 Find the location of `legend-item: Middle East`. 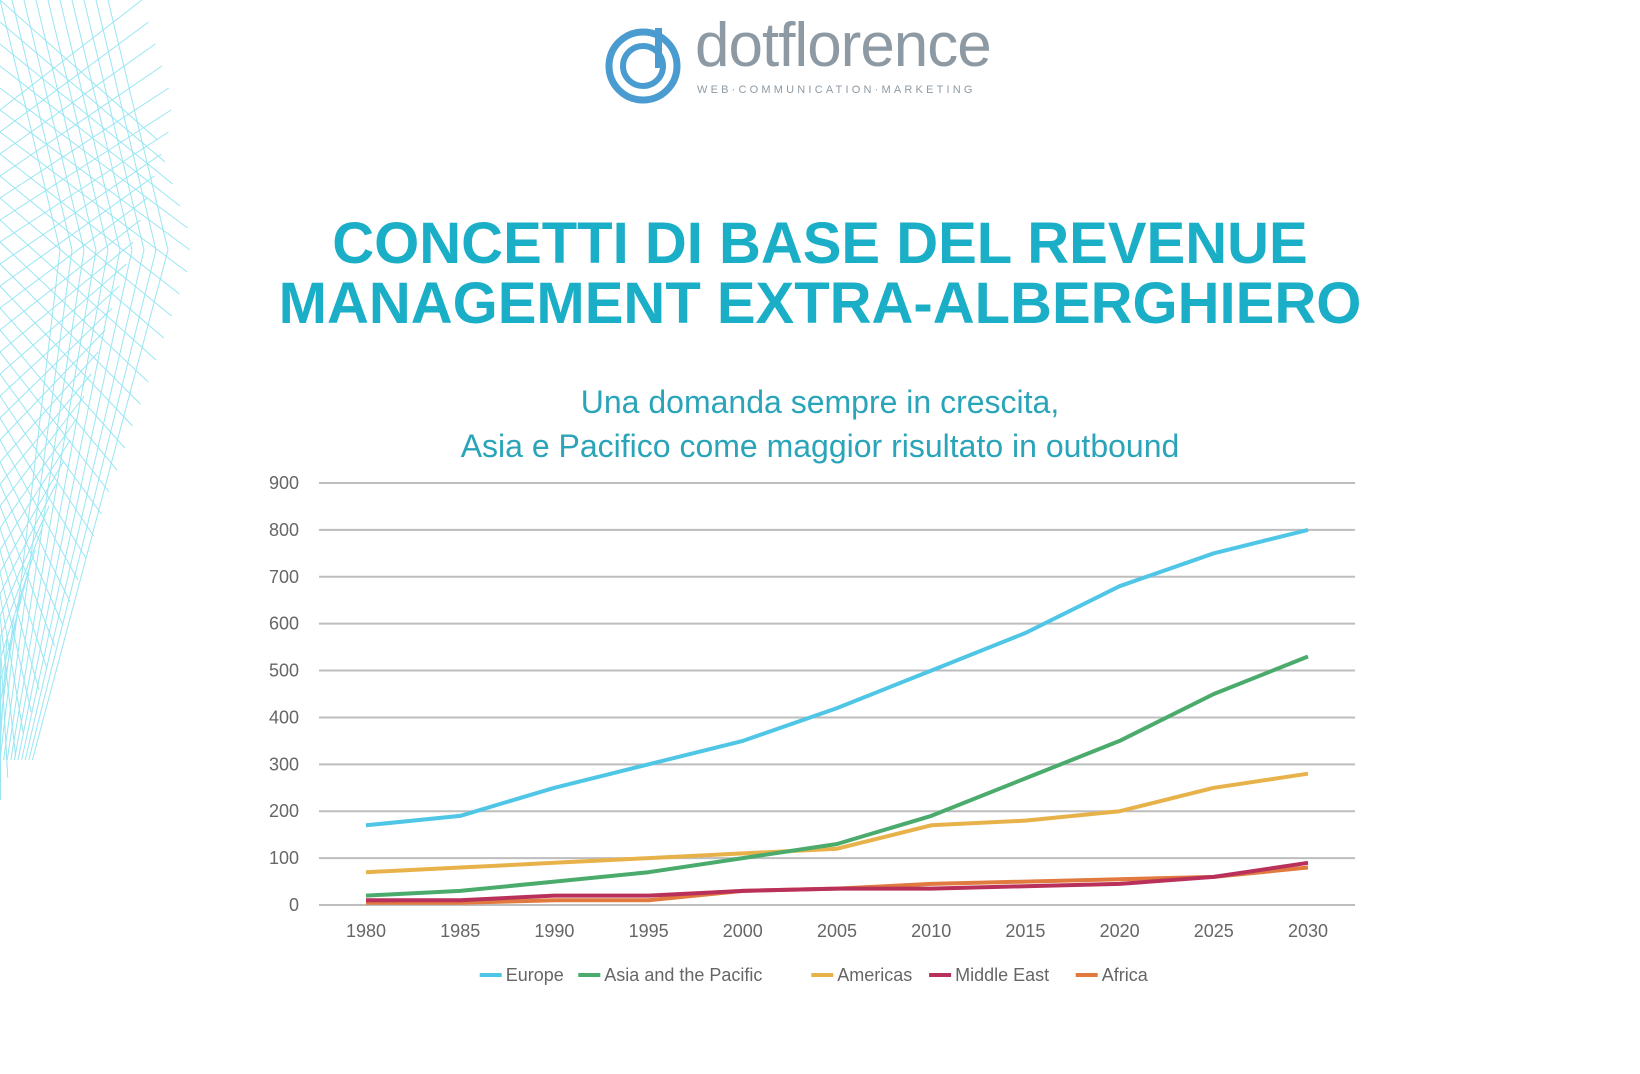

legend-item: Middle East is located at coordinates (989, 975).